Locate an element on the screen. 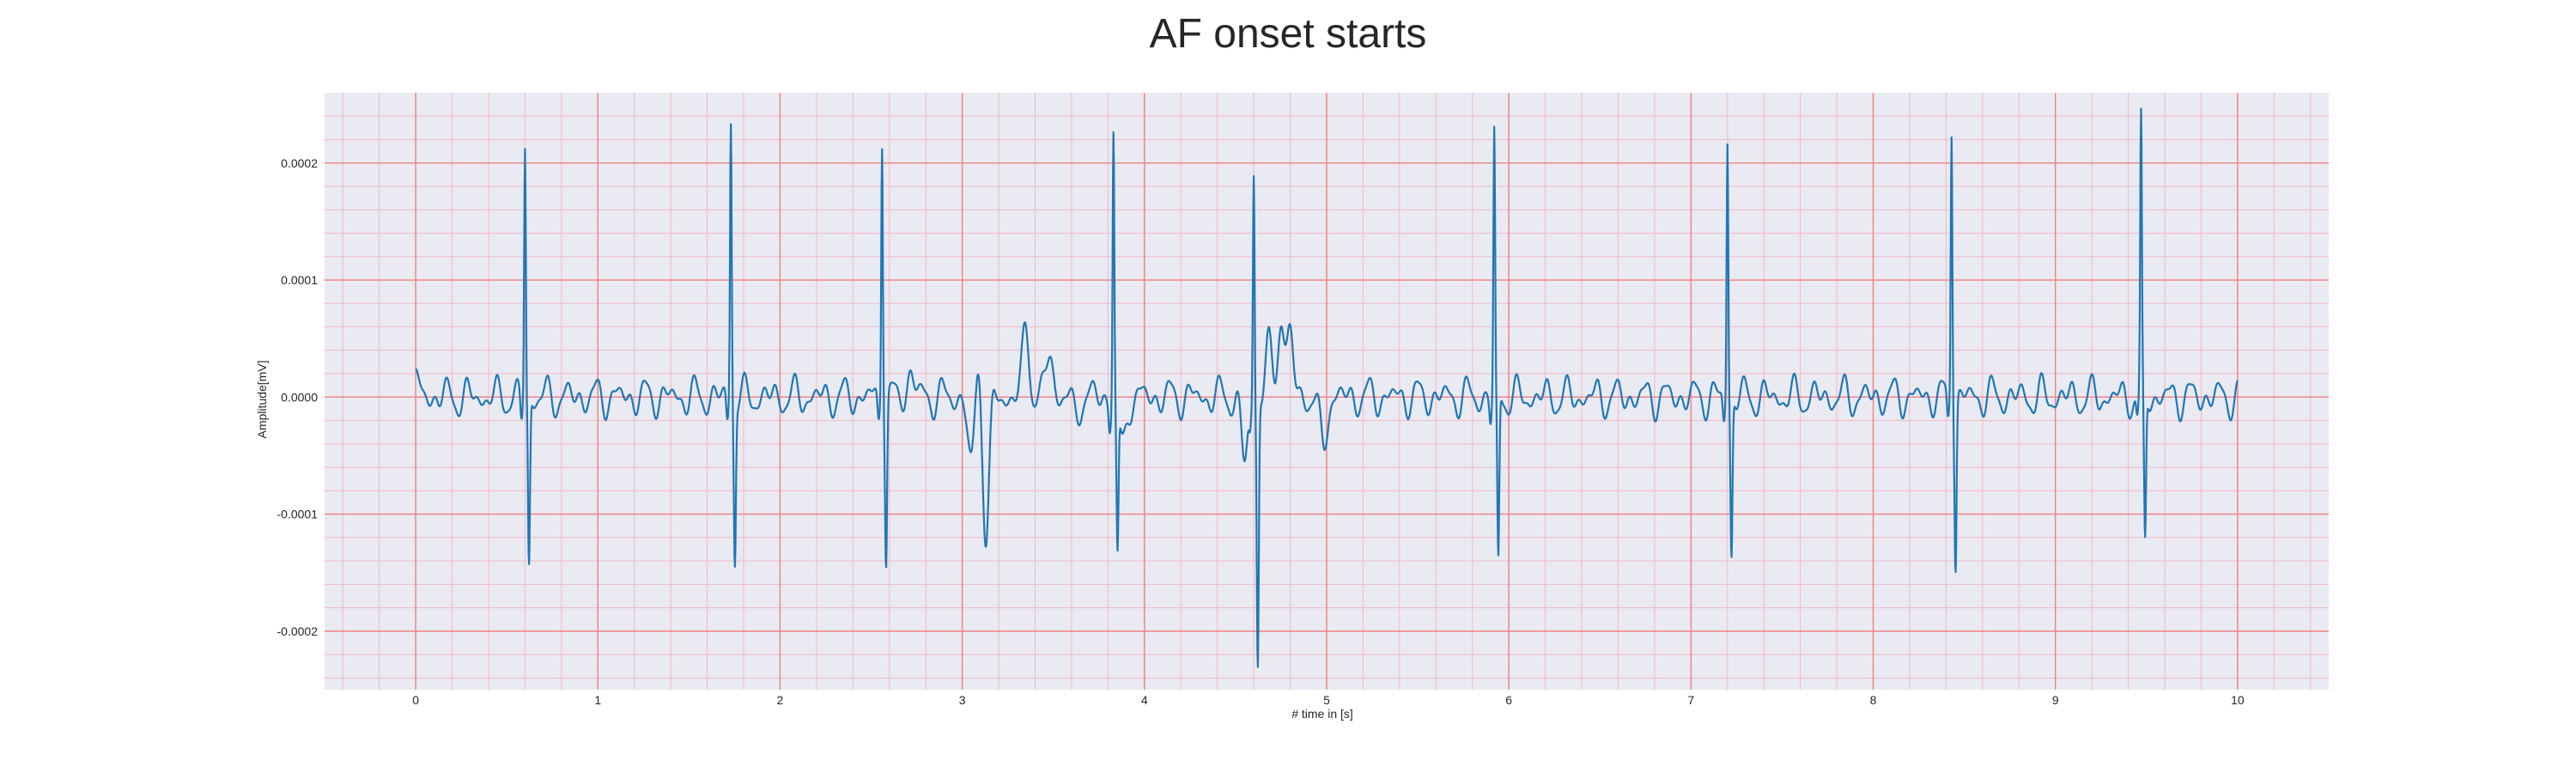  y-axis-ticks: -0.0002 -0.0001 0.0000 0.0001 0.0002 is located at coordinates (298, 397).